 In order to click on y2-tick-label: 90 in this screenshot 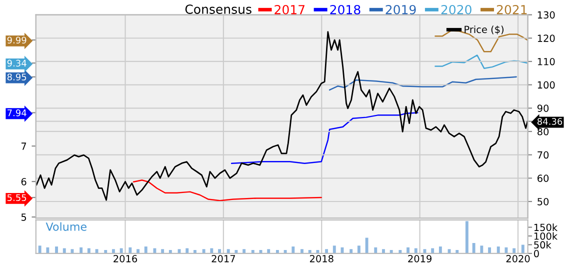, I will do `click(543, 108)`.